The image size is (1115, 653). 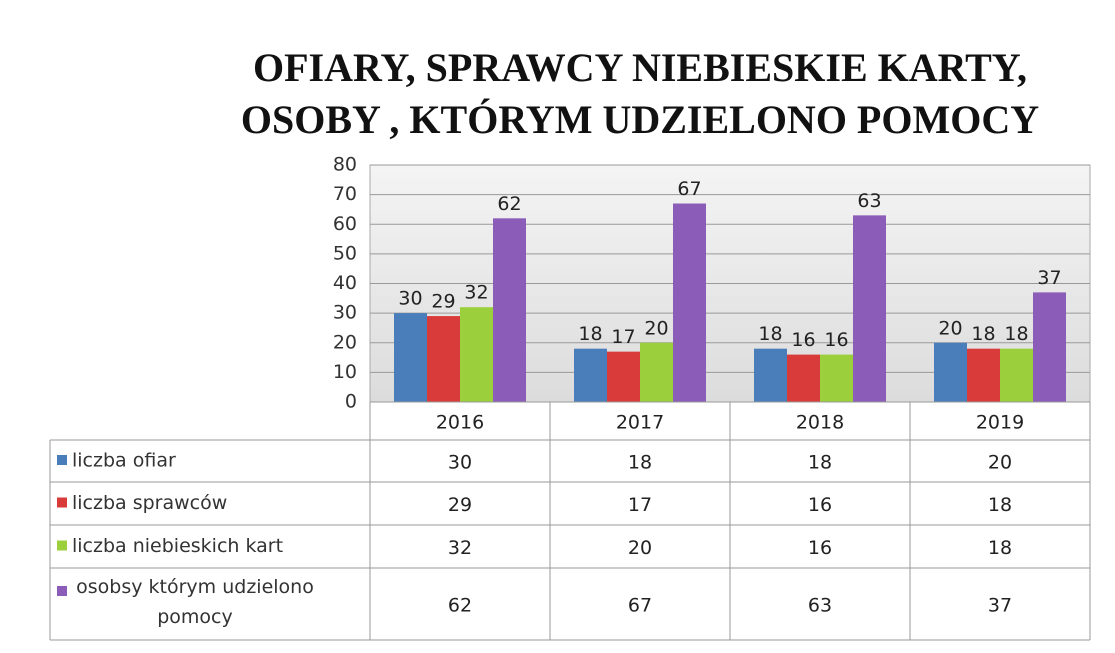 I want to click on y-tick-label: 0, so click(x=351, y=402).